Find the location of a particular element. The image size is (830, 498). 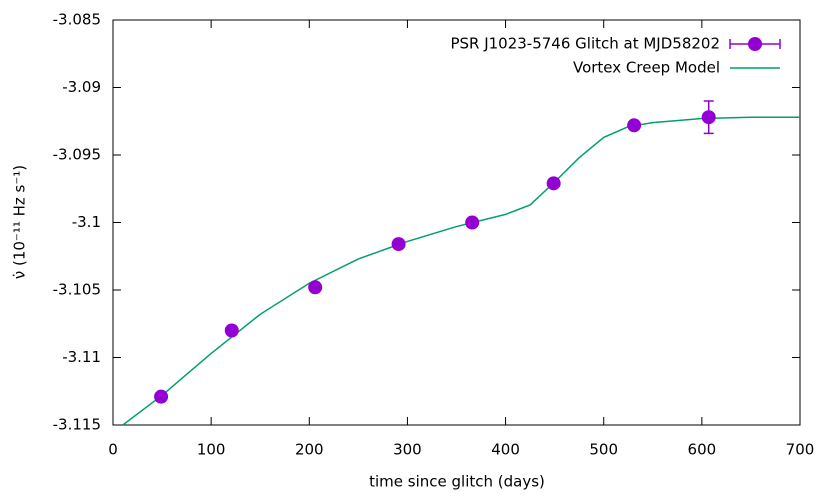

y-tick-label: -3.115 is located at coordinates (77, 425).